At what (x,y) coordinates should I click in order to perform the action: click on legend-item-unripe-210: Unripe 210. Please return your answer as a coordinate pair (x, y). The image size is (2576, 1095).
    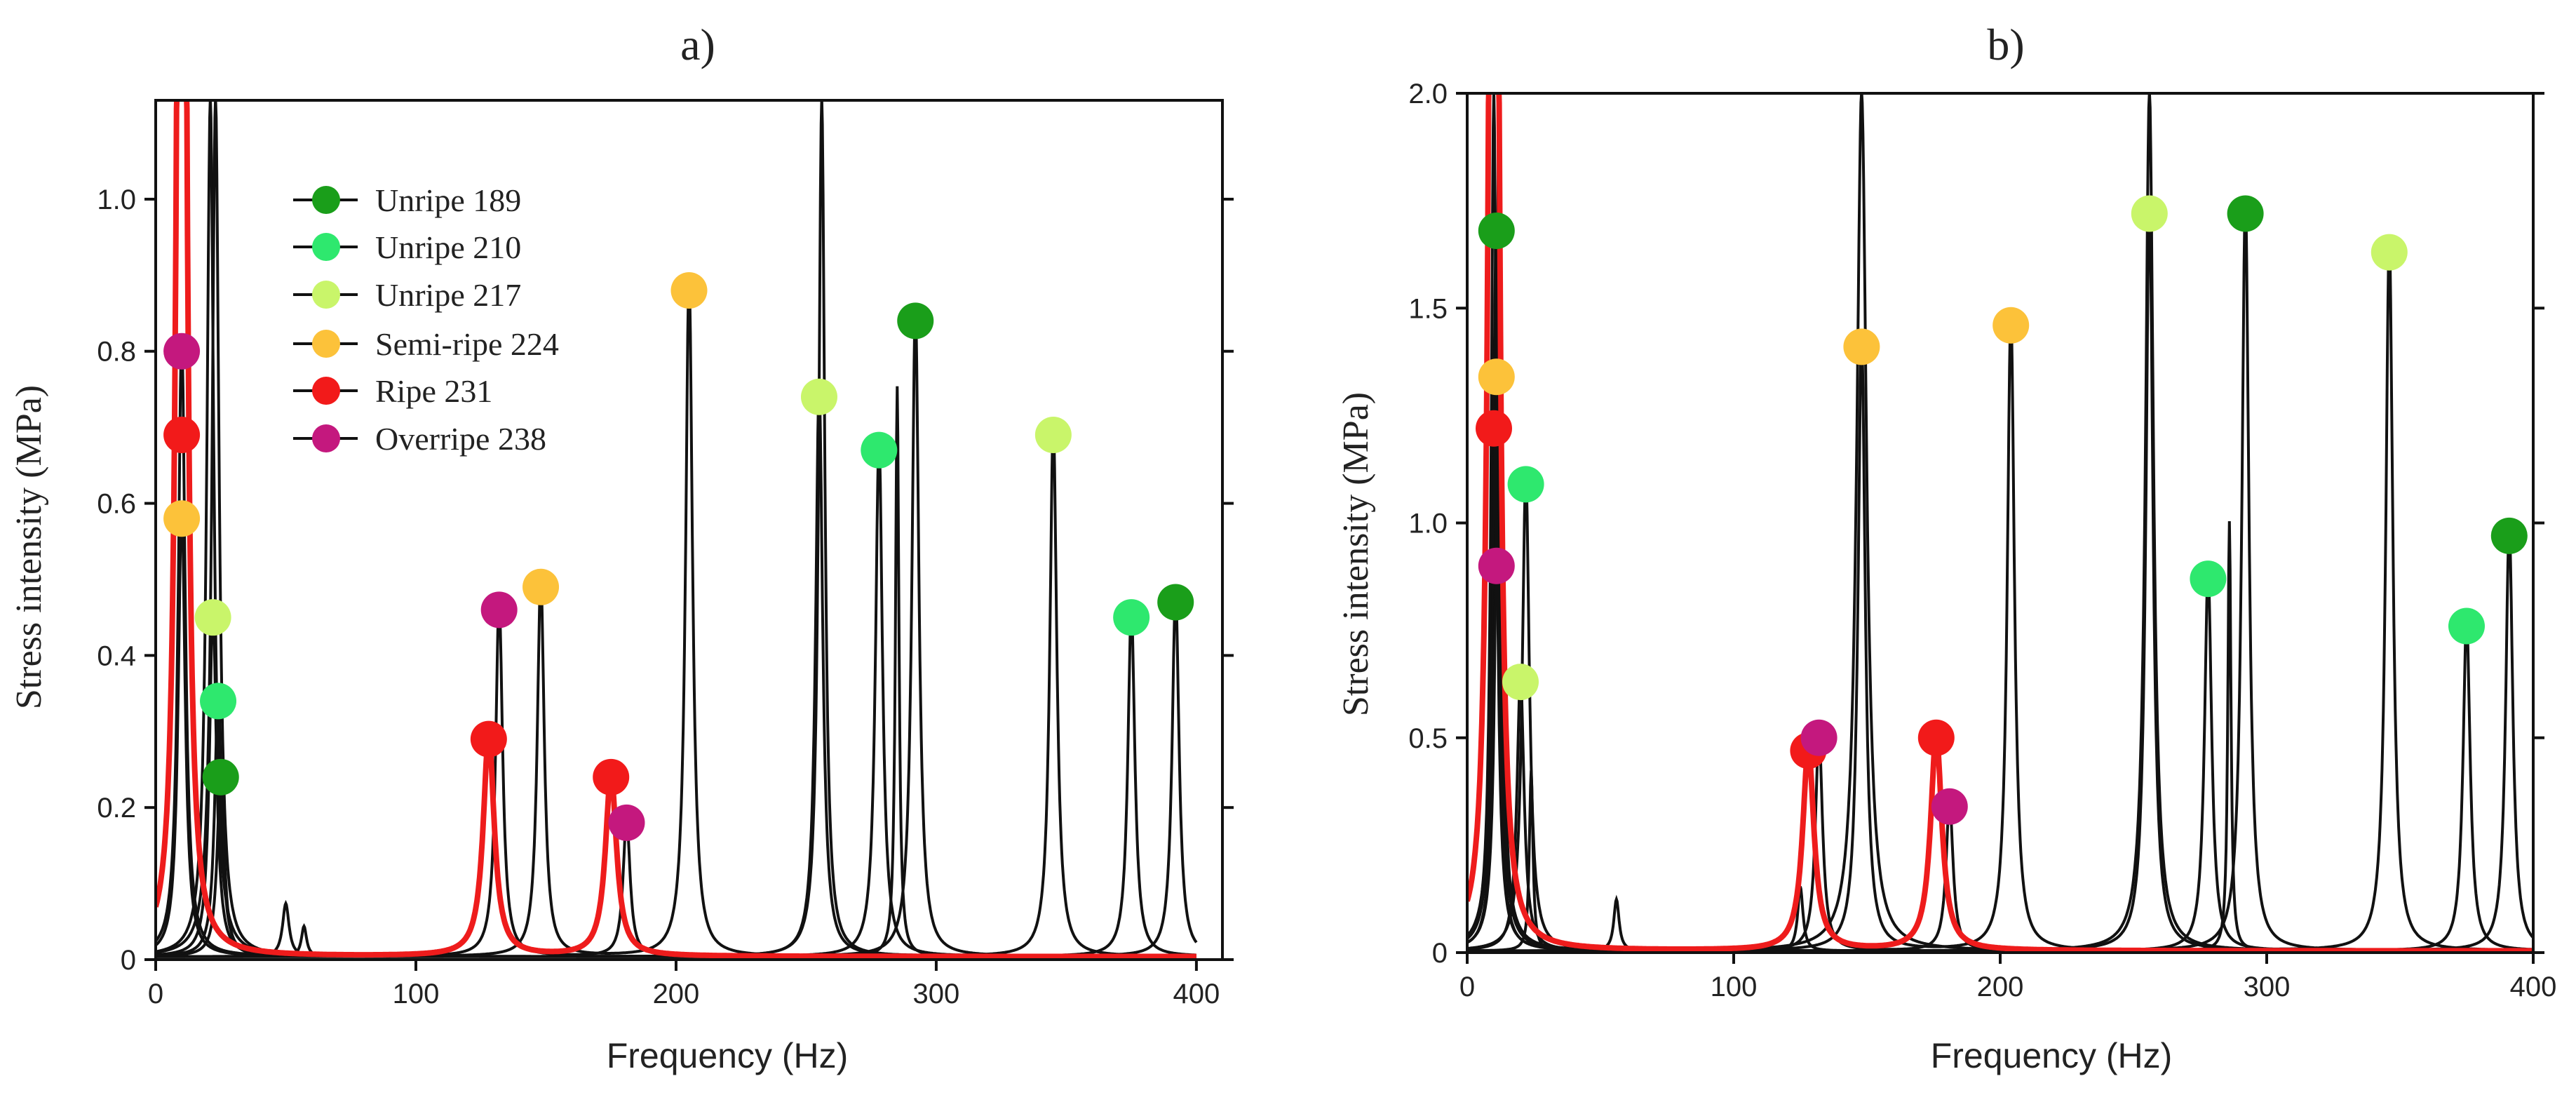
    Looking at the image, I should click on (407, 247).